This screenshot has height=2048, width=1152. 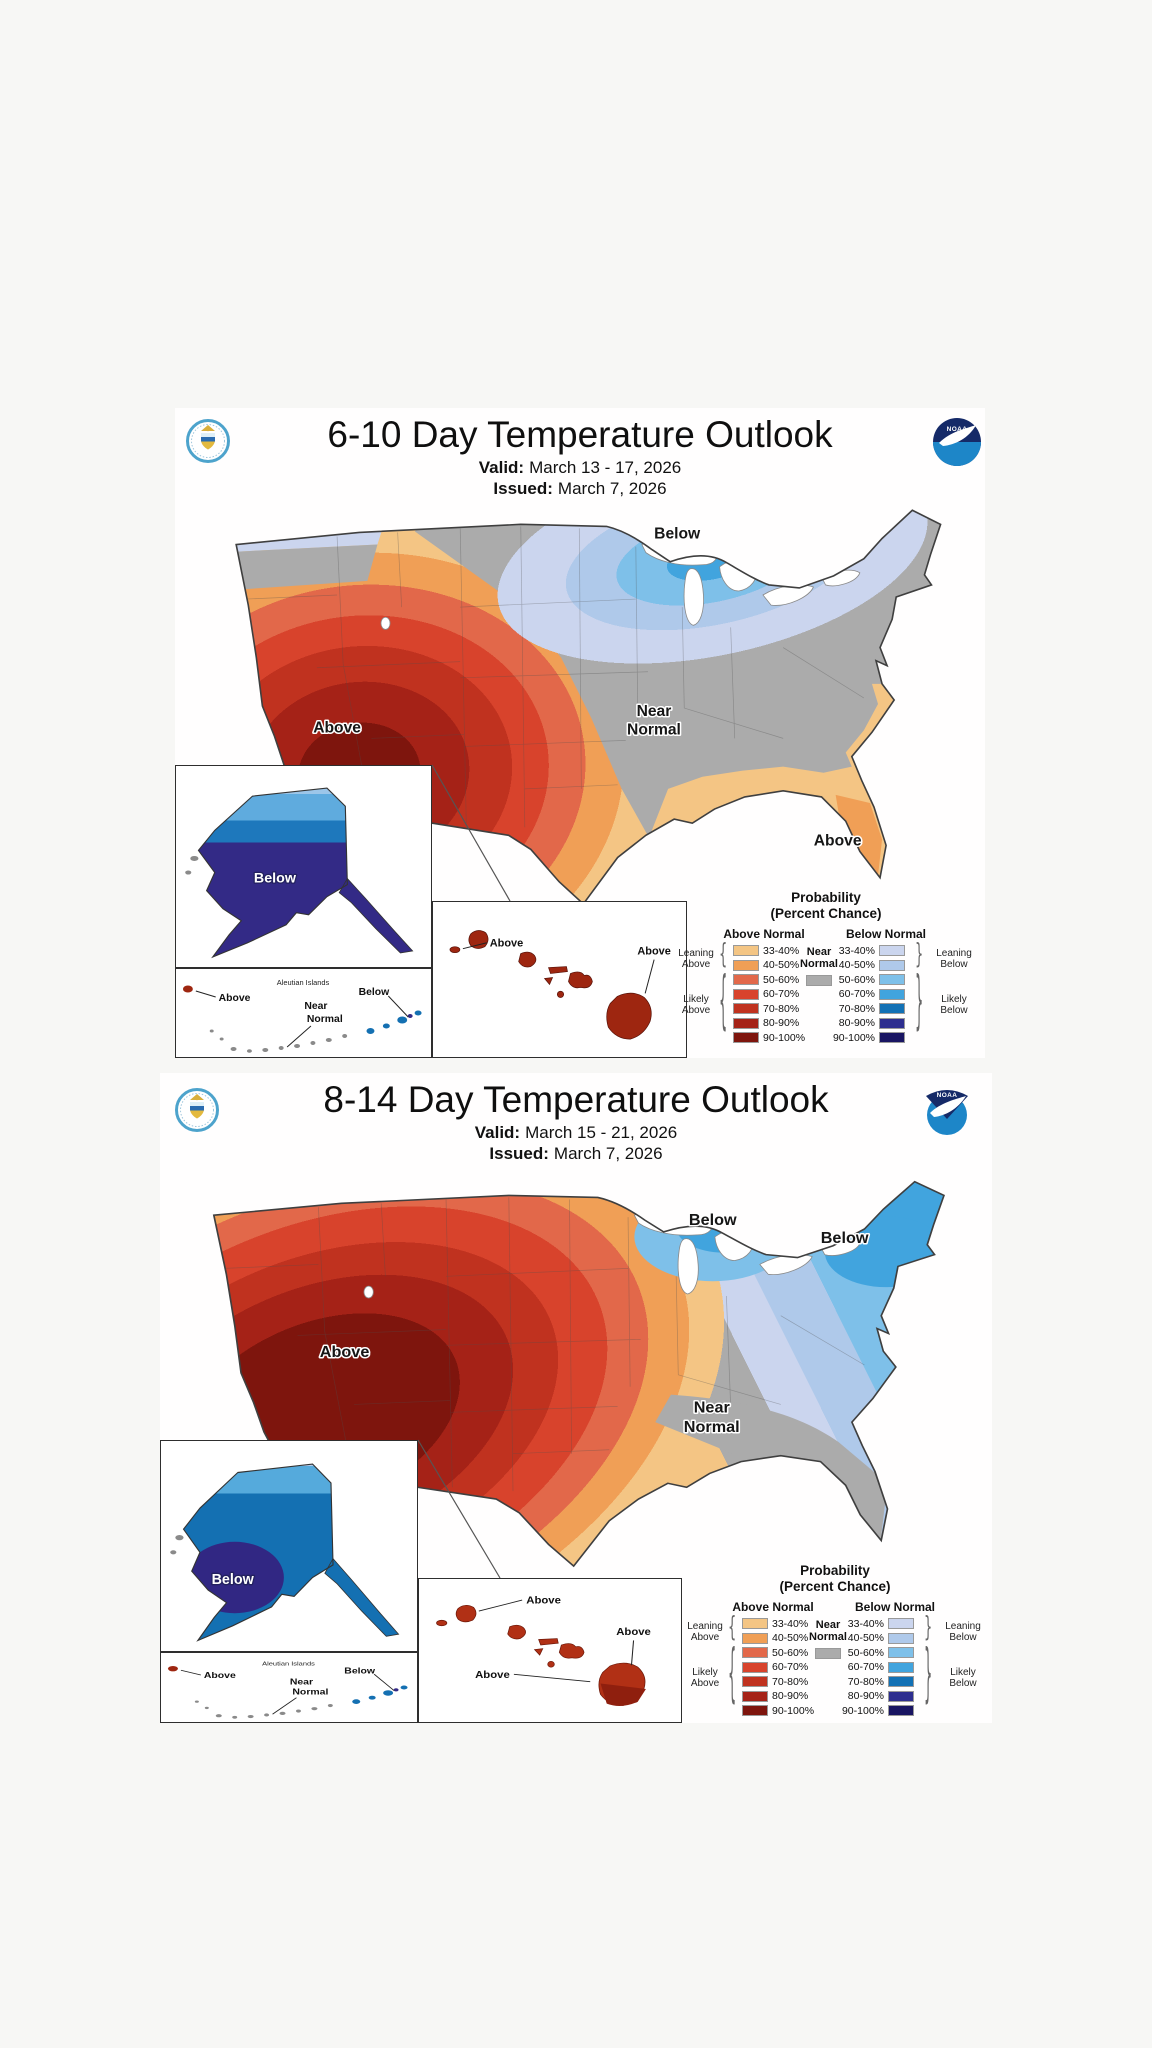 What do you see at coordinates (677, 533) in the screenshot?
I see `map-label-below: Below` at bounding box center [677, 533].